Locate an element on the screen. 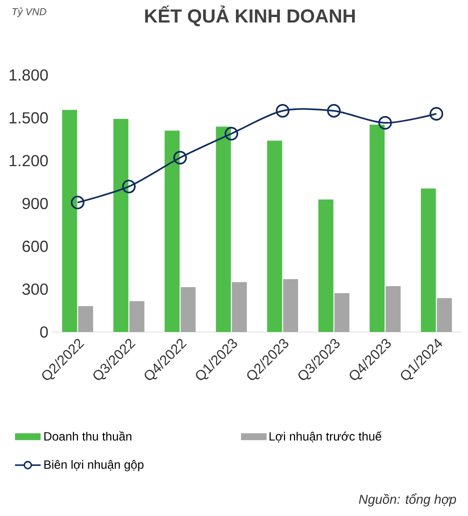 The width and height of the screenshot is (468, 516). y-tick-label: 1.800 is located at coordinates (29, 75).